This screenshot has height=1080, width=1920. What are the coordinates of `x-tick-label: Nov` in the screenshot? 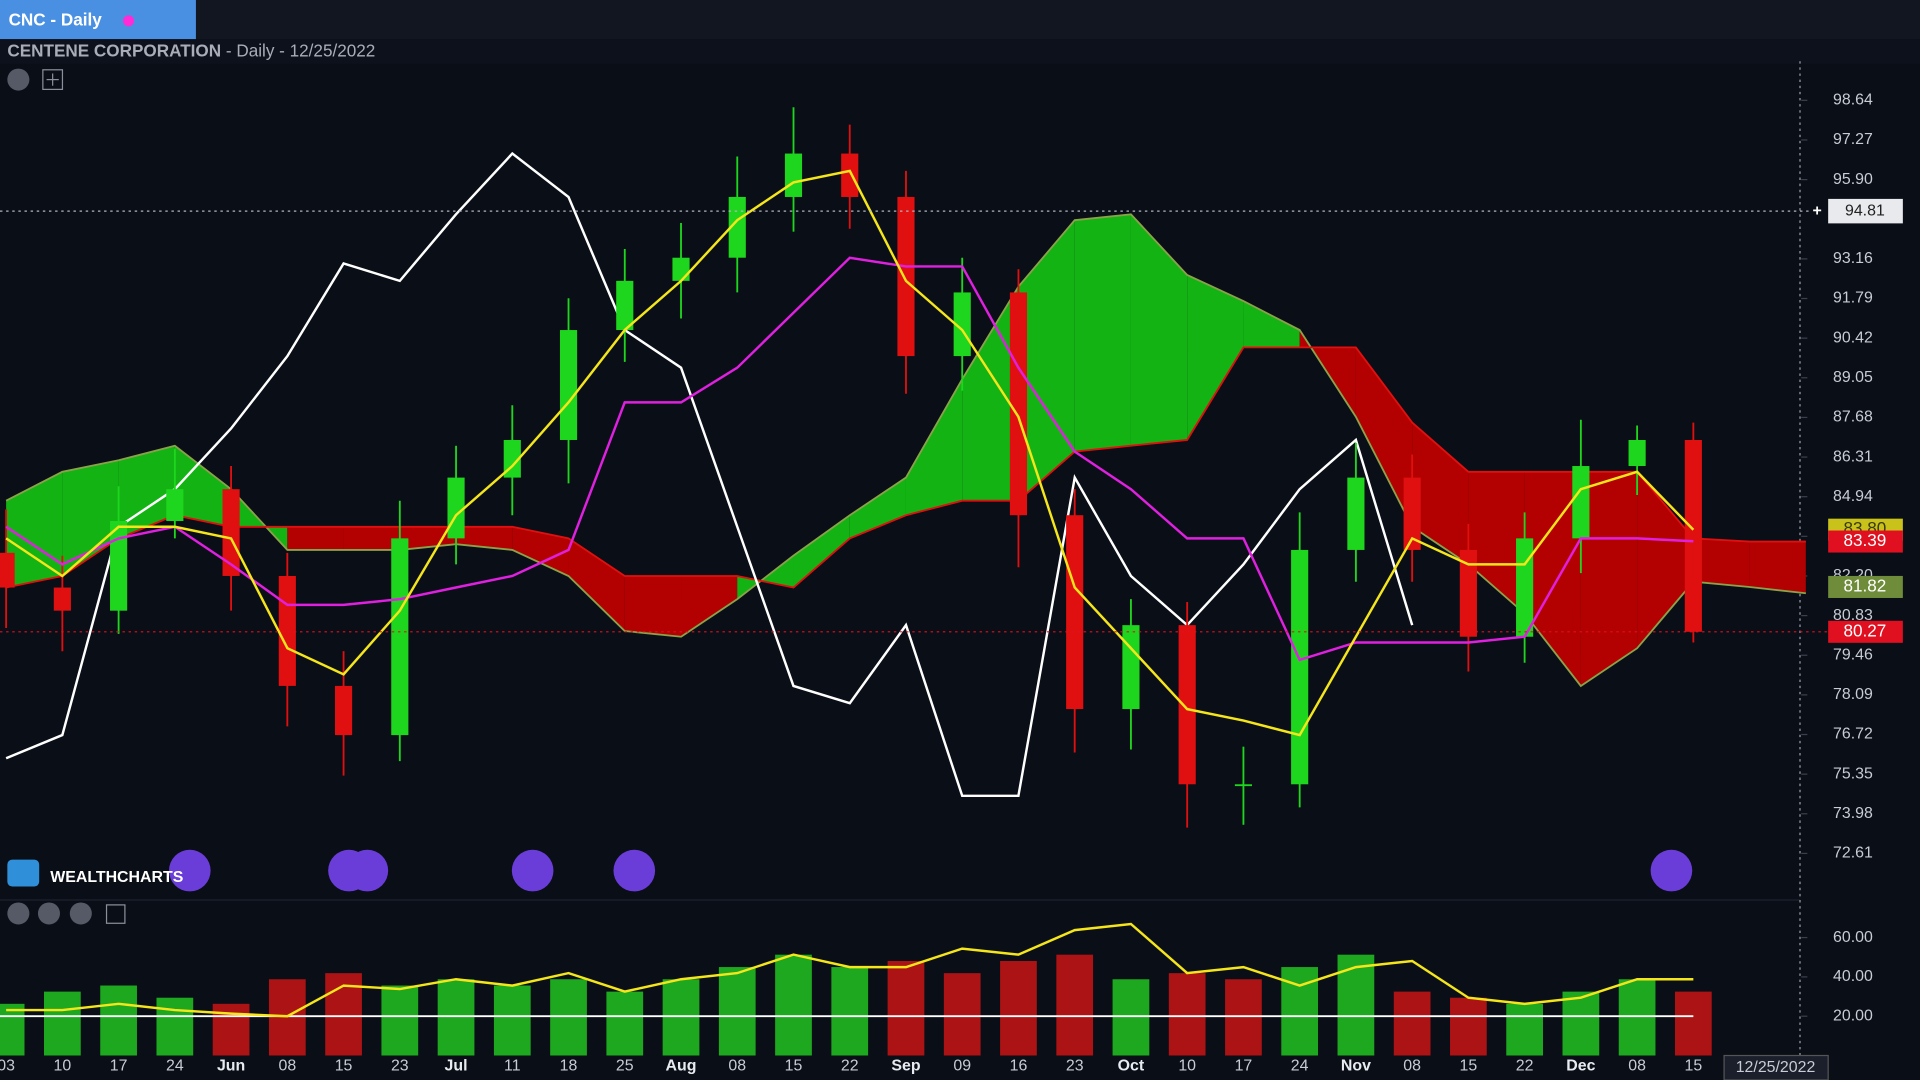 It's located at (1356, 1066).